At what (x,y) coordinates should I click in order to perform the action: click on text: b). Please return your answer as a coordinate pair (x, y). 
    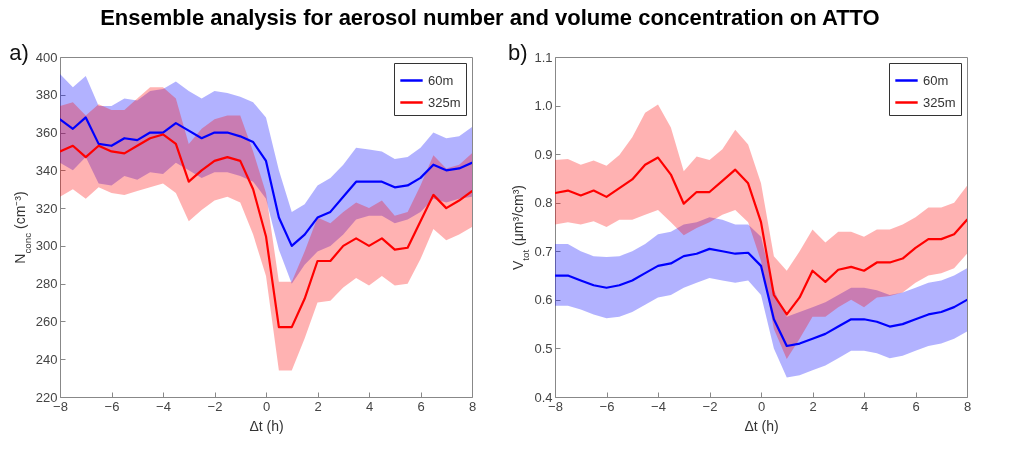
    Looking at the image, I should click on (517, 52).